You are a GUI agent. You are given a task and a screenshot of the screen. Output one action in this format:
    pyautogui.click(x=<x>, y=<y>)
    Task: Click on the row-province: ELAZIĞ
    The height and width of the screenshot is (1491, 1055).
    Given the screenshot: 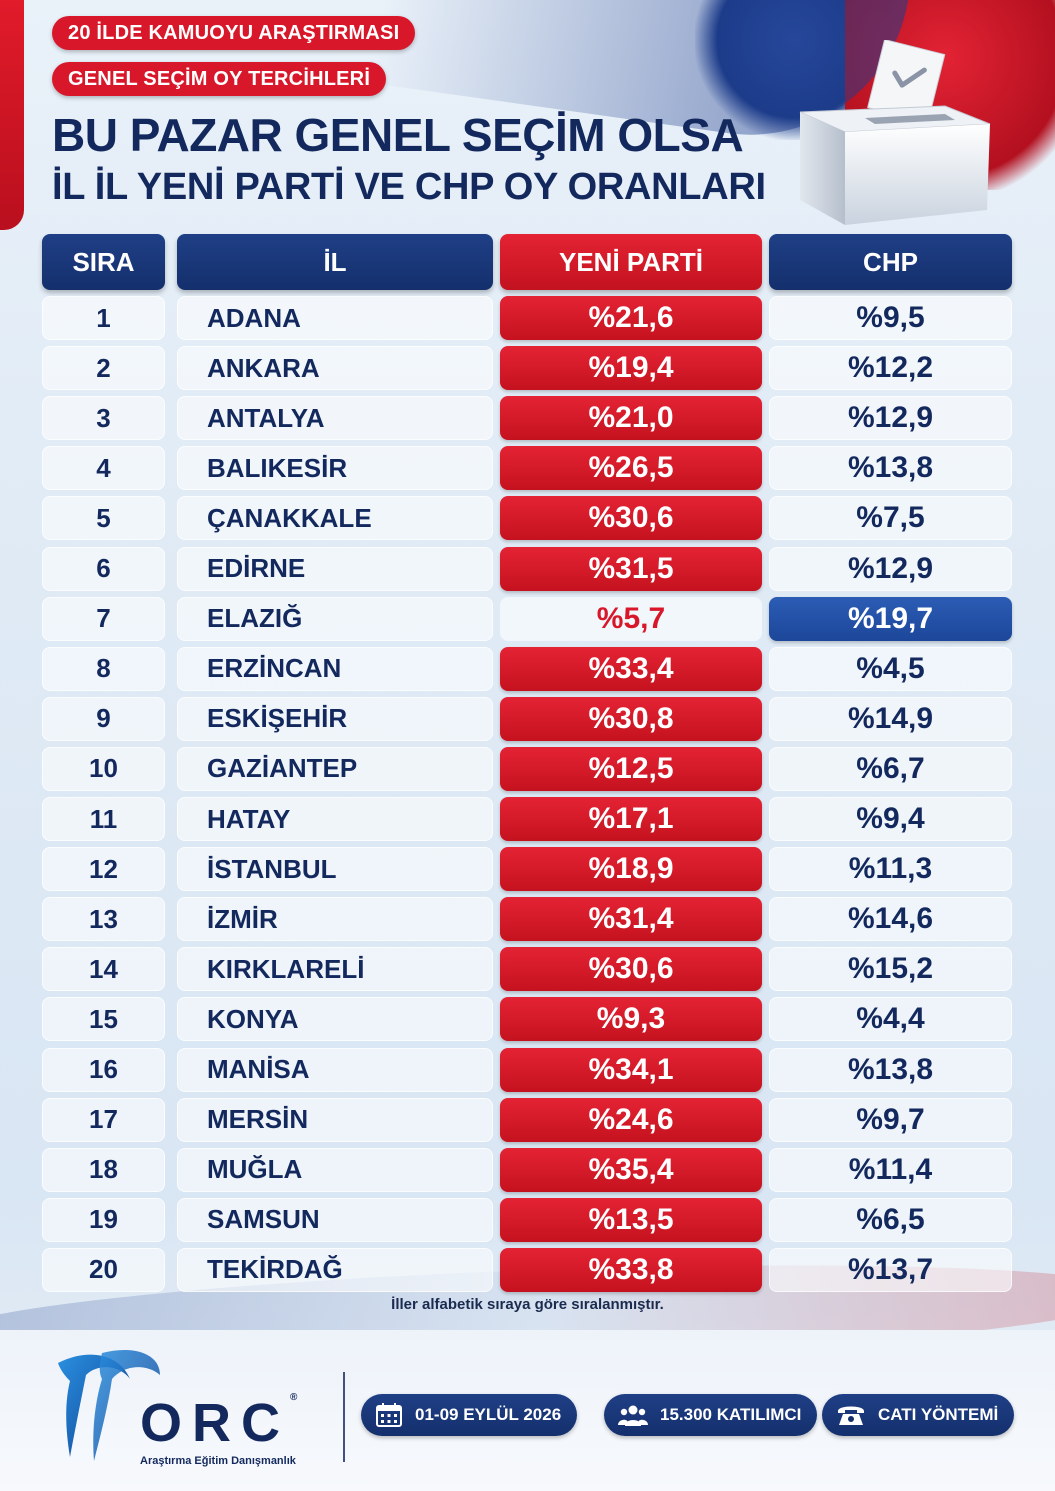 What is the action you would take?
    pyautogui.click(x=335, y=618)
    